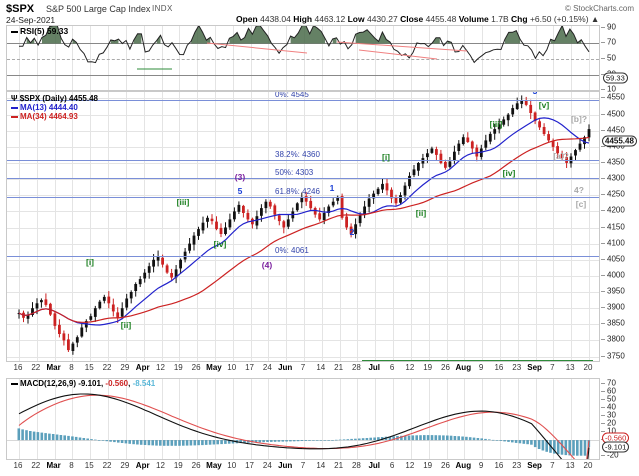  Describe the element at coordinates (616, 275) in the screenshot. I see `price-tick: 4000` at that location.